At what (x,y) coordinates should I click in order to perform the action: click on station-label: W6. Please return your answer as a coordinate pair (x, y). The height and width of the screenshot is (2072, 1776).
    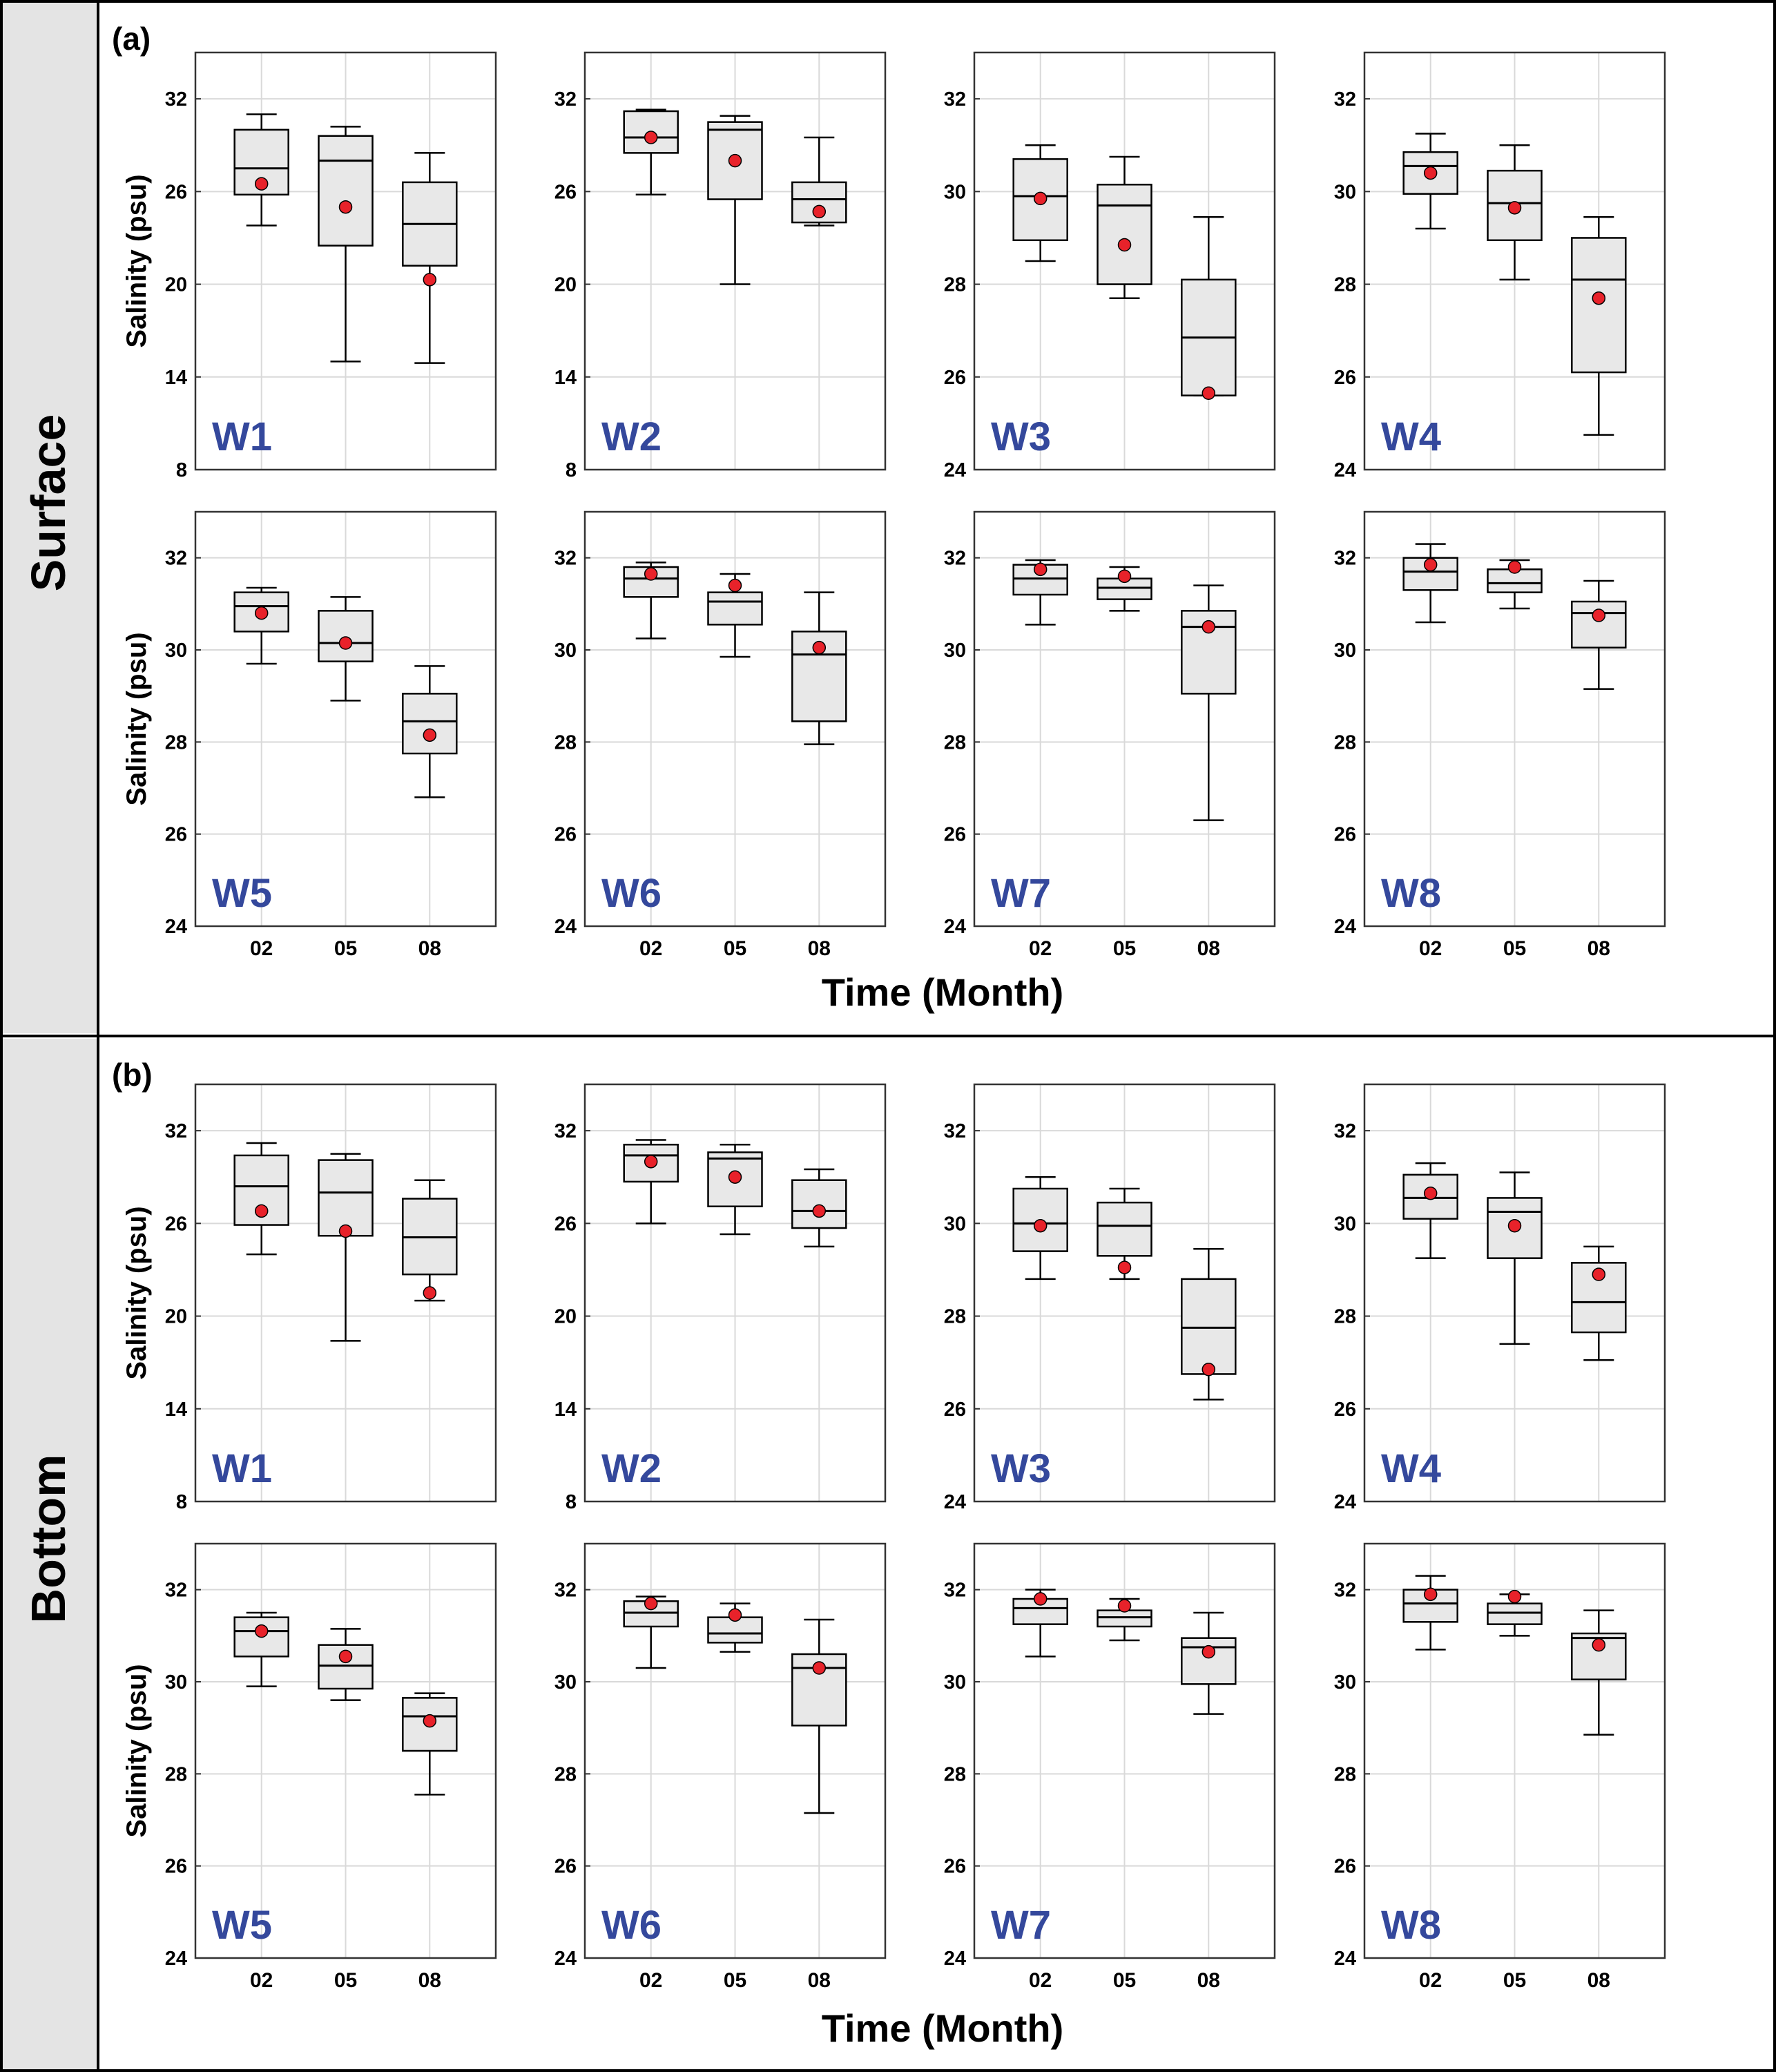
    Looking at the image, I should click on (631, 893).